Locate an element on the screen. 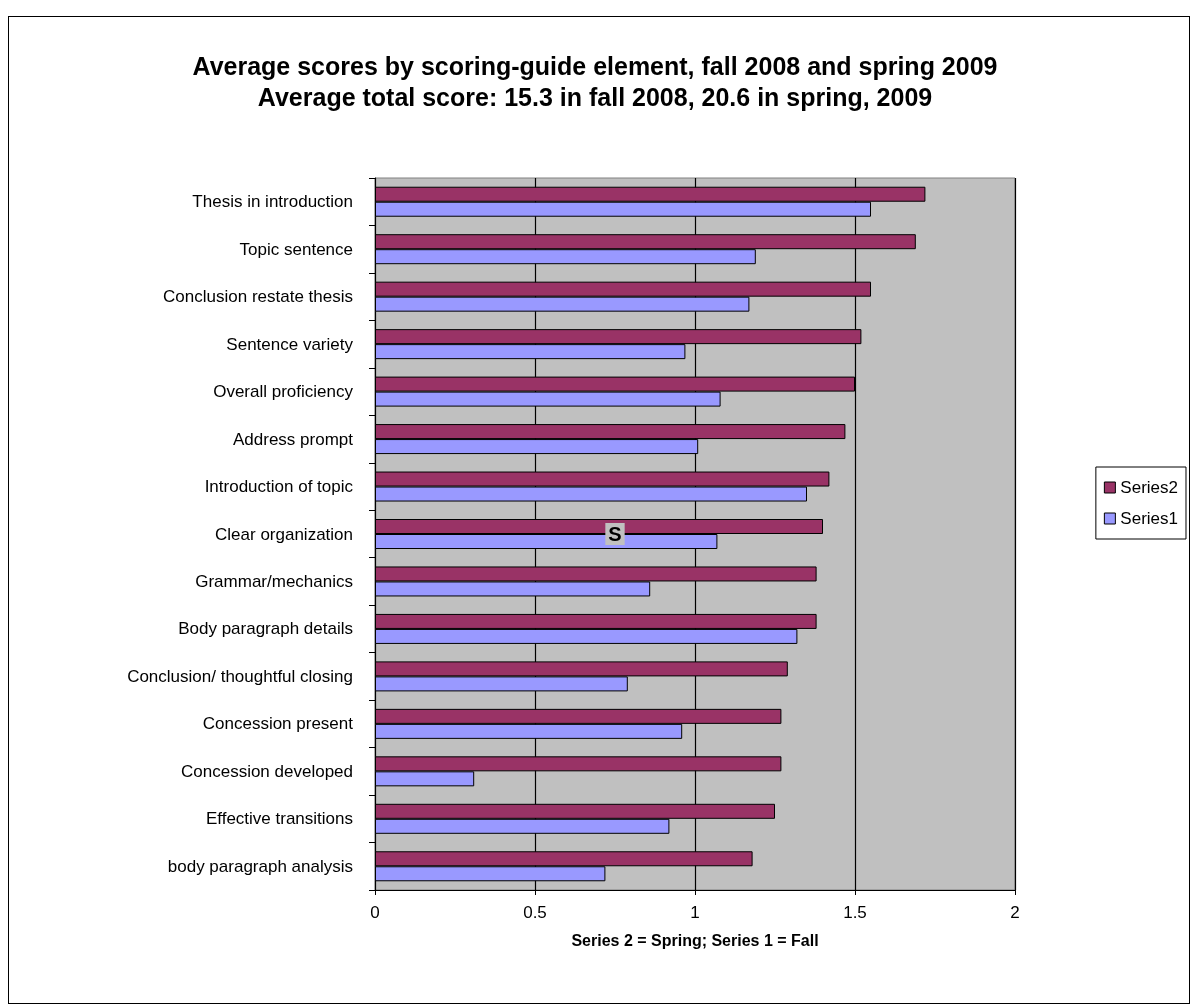 The width and height of the screenshot is (1192, 1006). y-tick-label: Clear organization is located at coordinates (284, 534).